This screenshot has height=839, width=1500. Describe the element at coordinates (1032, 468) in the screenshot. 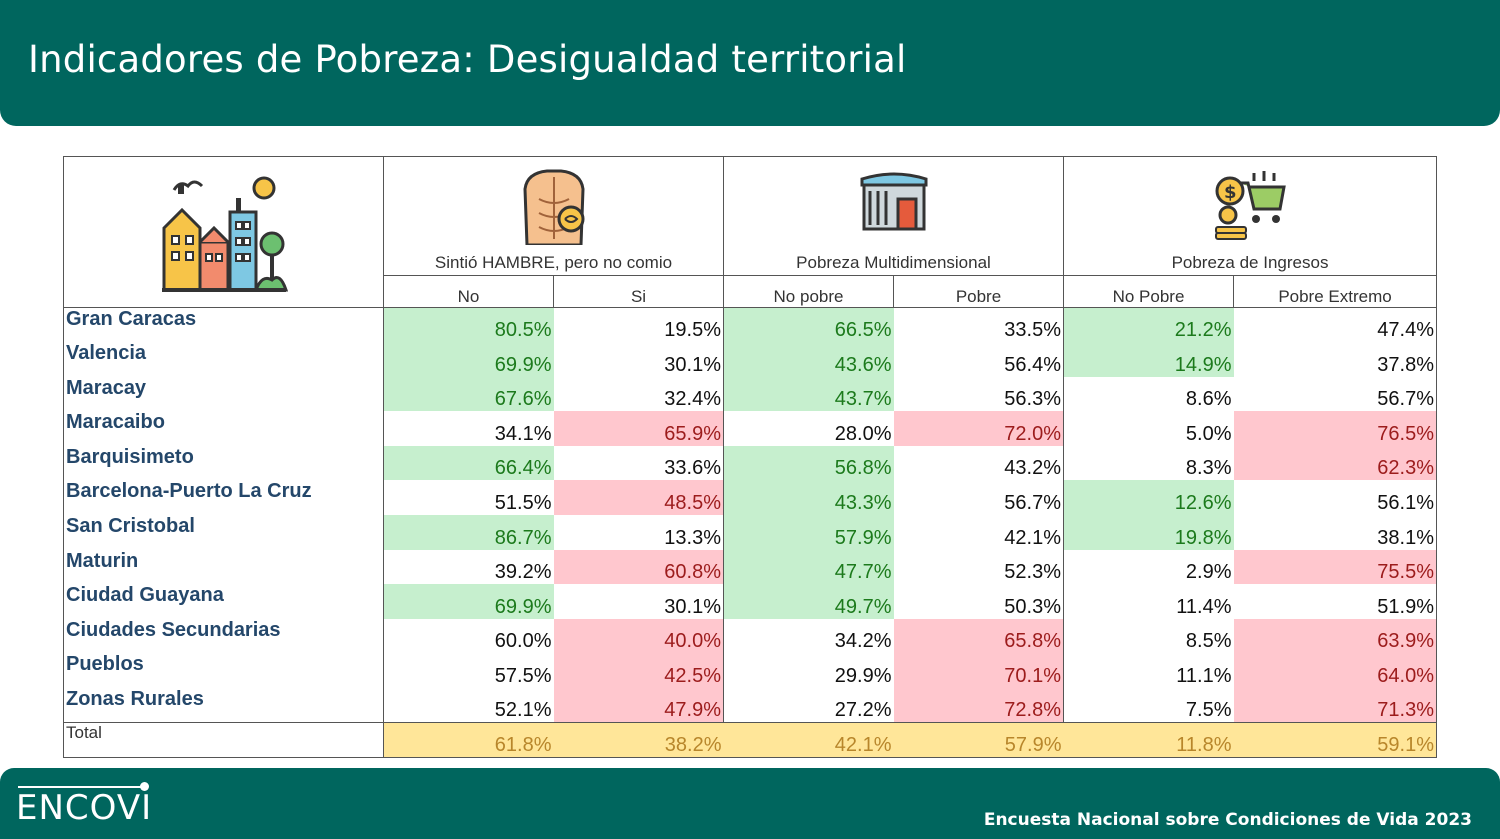

I see `value-cell: 43.2%` at that location.